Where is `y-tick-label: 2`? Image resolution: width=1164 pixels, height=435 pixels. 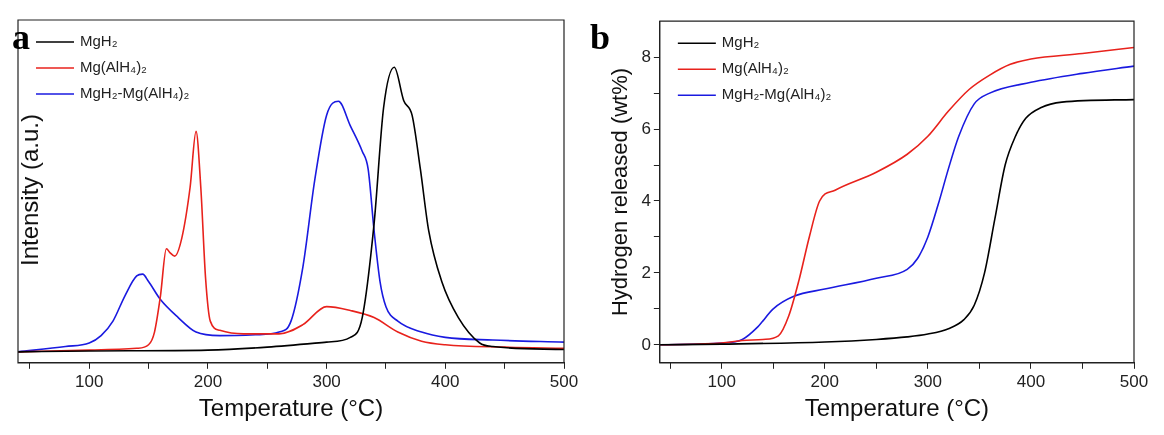
y-tick-label: 2 is located at coordinates (646, 272).